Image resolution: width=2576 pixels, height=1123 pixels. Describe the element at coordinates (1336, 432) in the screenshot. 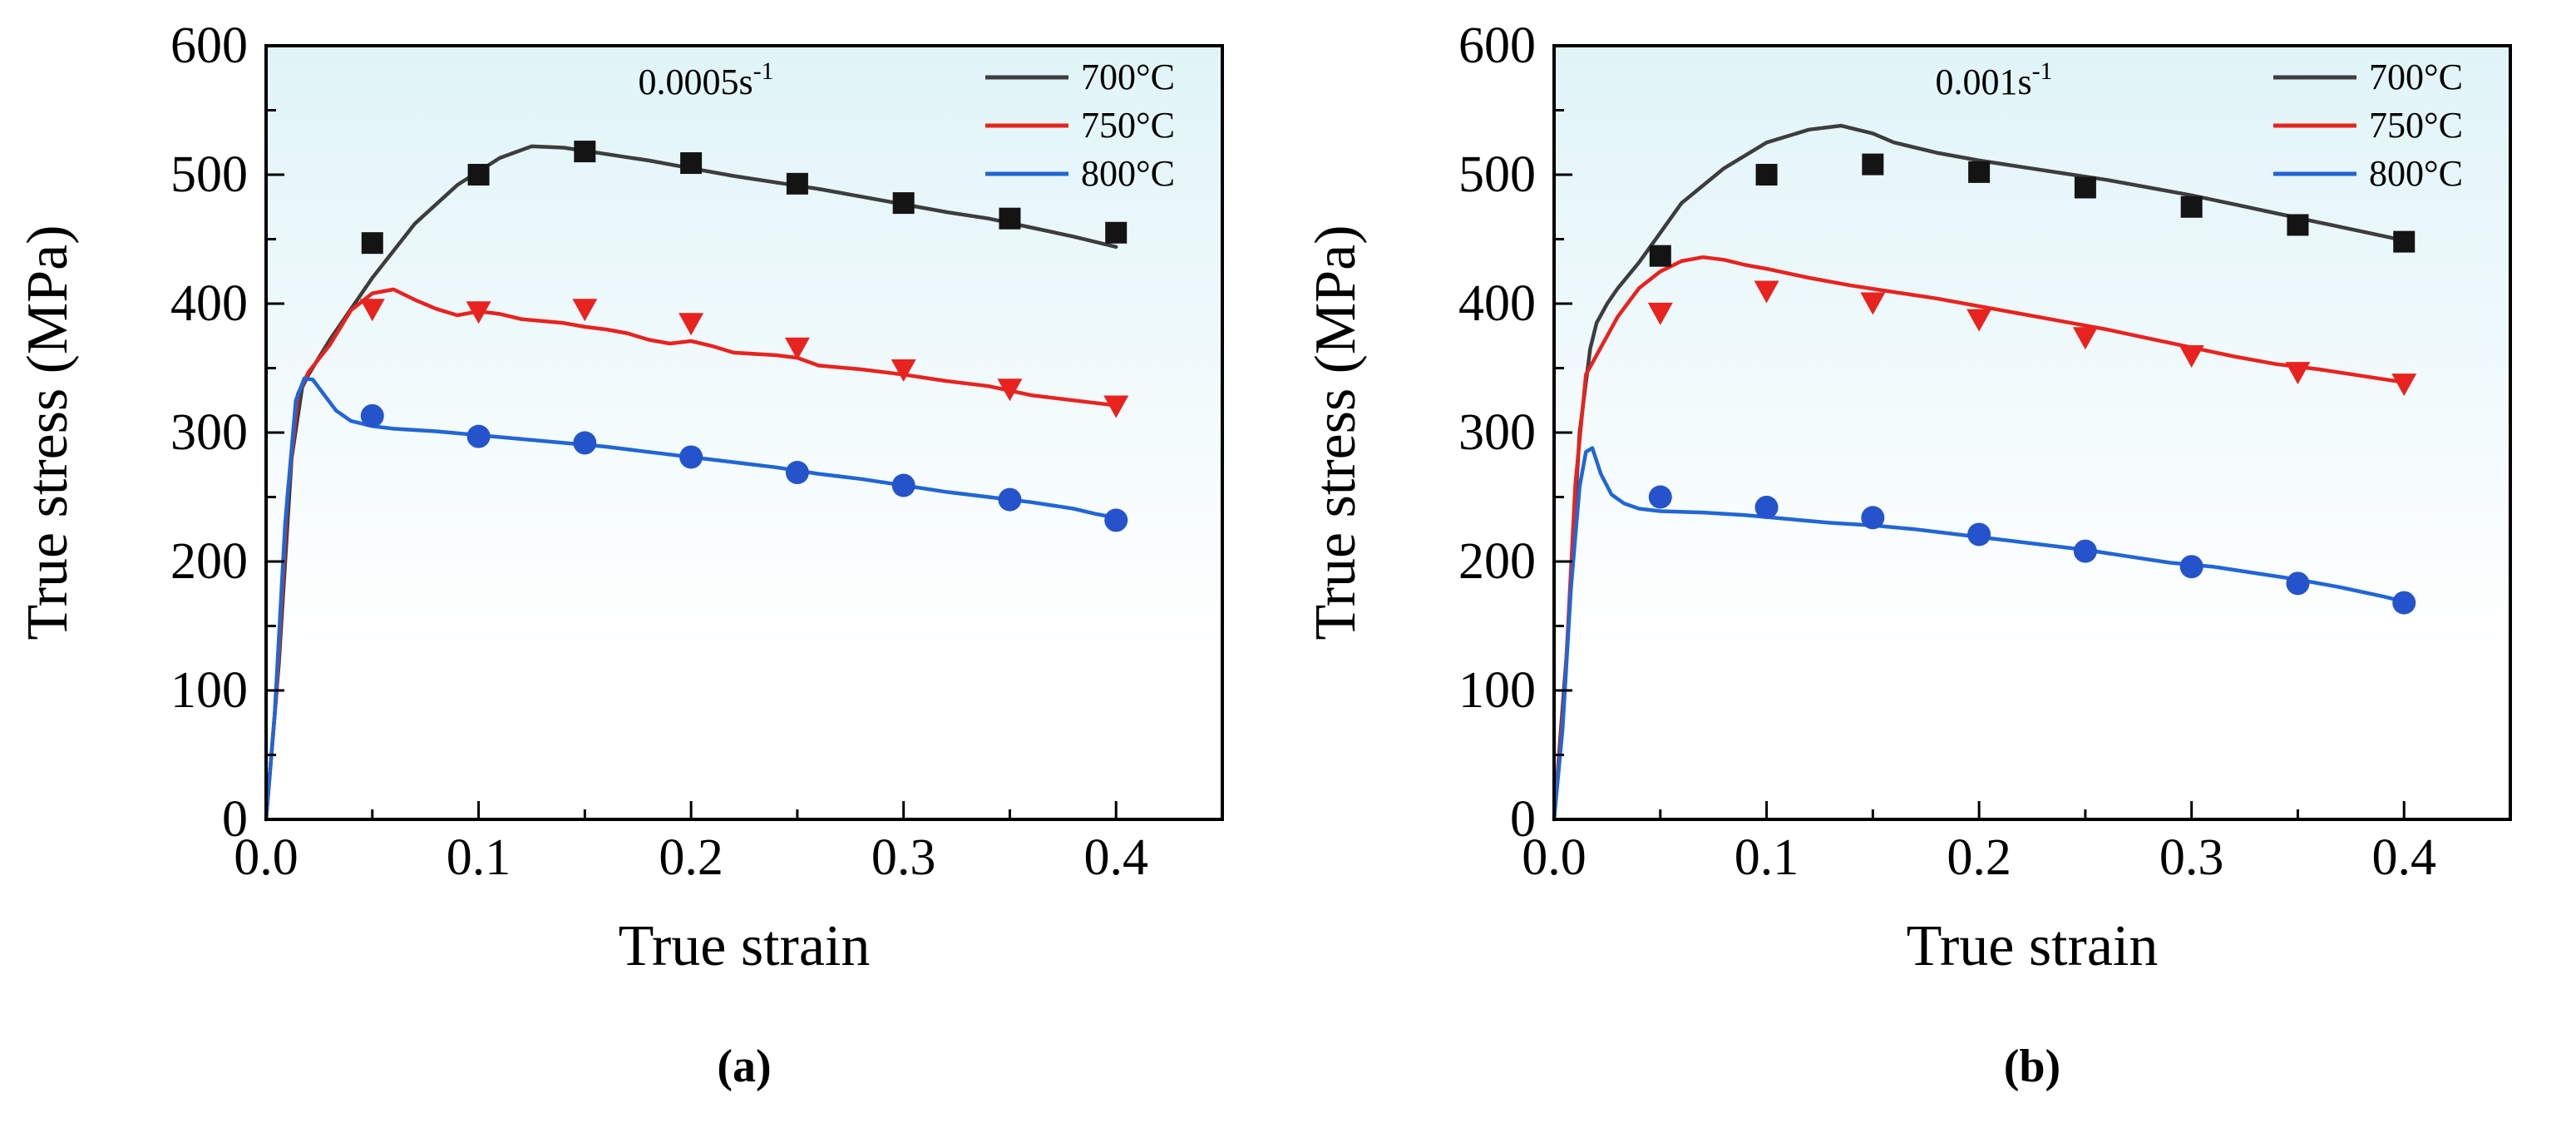

I see `y-axis-title: True stress (MPa)` at that location.